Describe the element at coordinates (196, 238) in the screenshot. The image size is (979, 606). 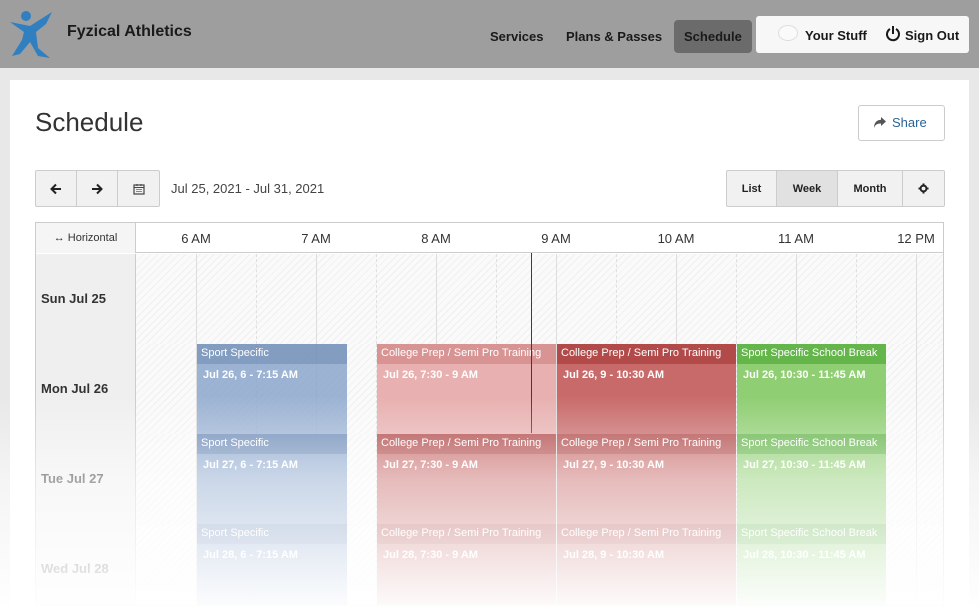
I see `time-label: 6 AM` at that location.